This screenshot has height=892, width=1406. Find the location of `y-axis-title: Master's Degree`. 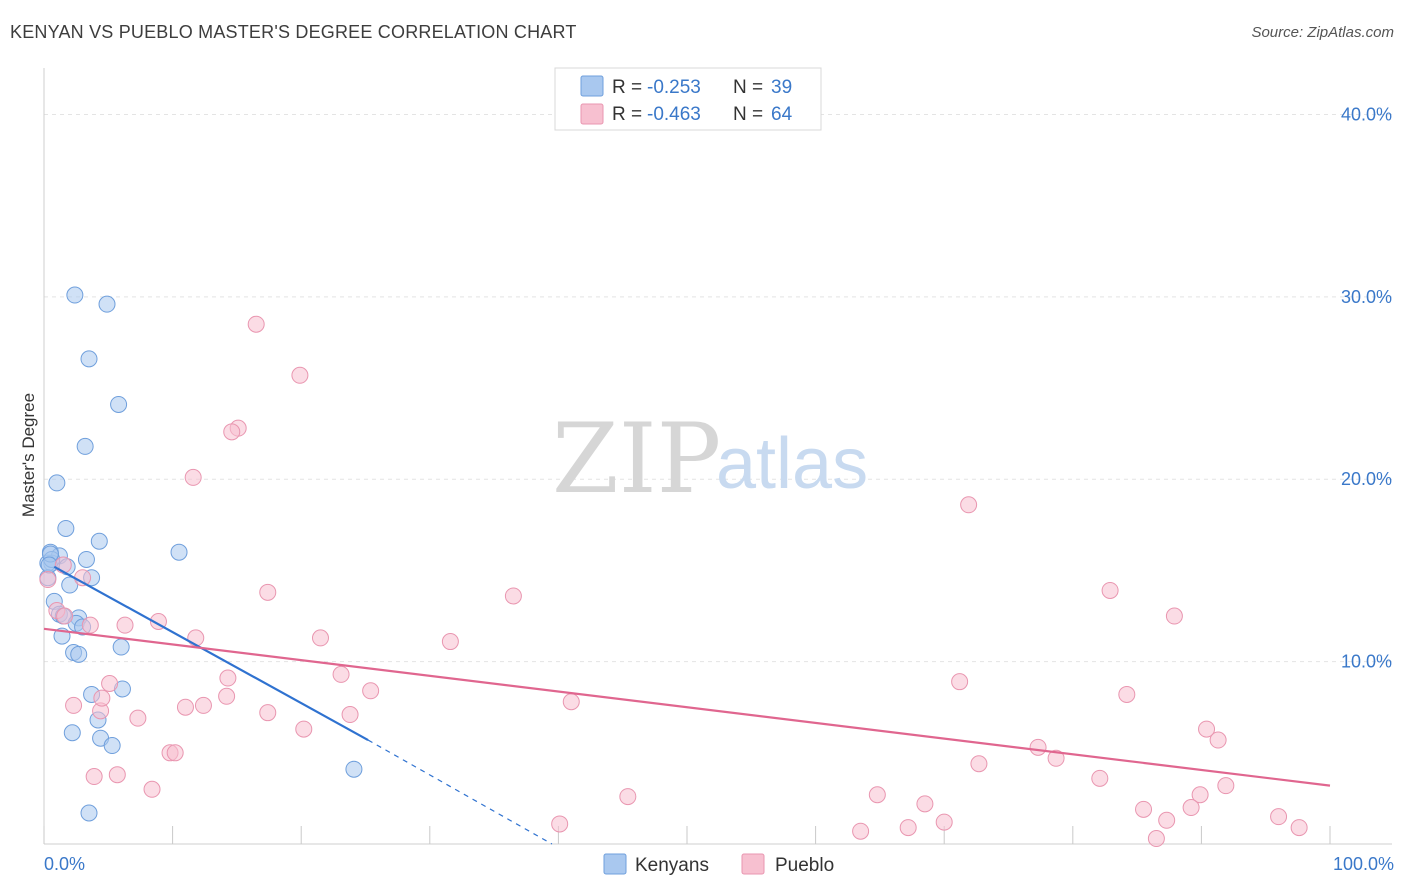

y-axis-title: Master's Degree is located at coordinates (28, 455).